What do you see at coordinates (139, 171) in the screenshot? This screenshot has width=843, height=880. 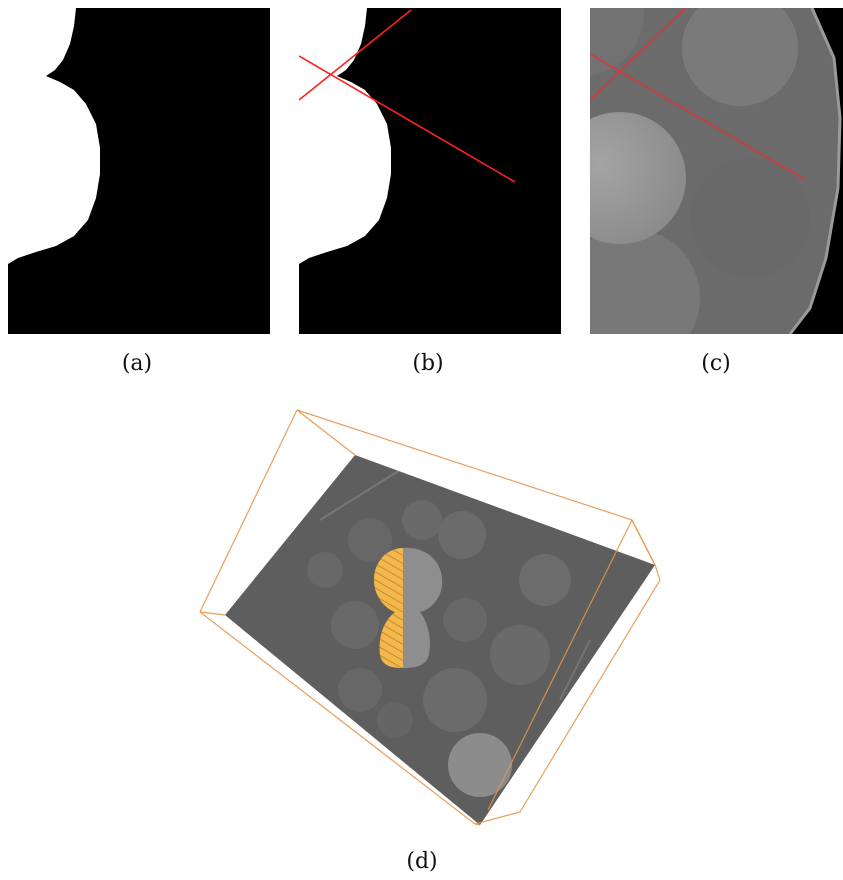 I see `binary-mask-image` at bounding box center [139, 171].